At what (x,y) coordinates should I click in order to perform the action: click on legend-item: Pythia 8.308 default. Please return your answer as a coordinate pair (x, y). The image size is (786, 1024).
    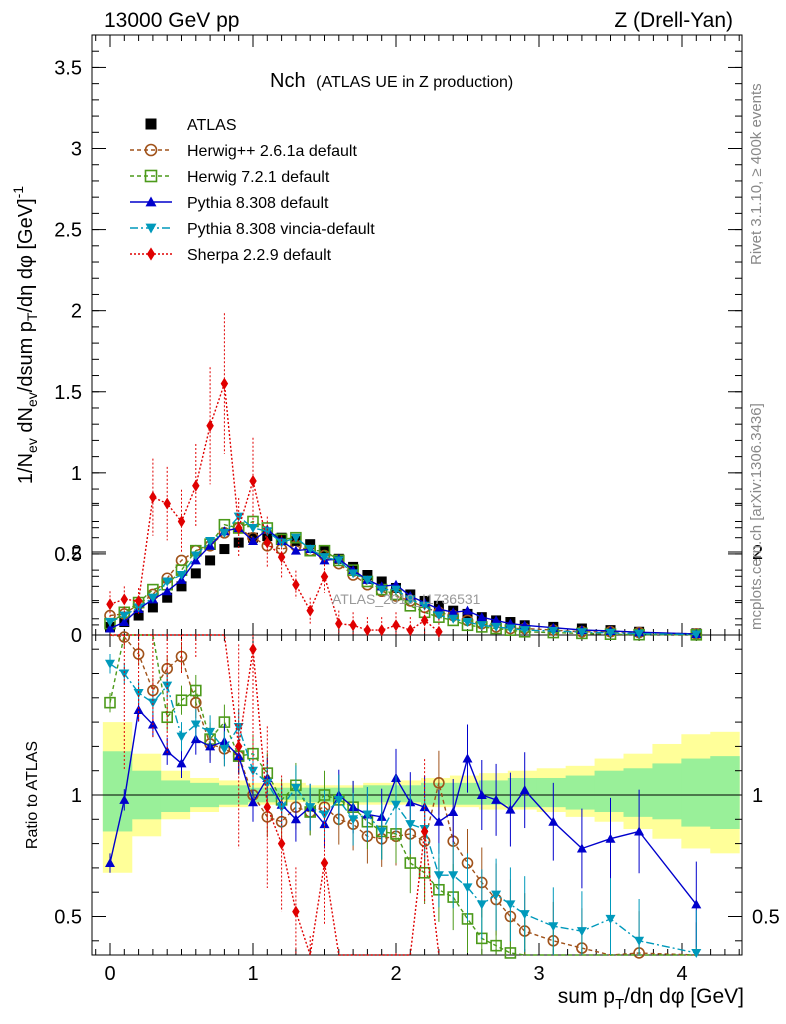
    Looking at the image, I should click on (229, 203).